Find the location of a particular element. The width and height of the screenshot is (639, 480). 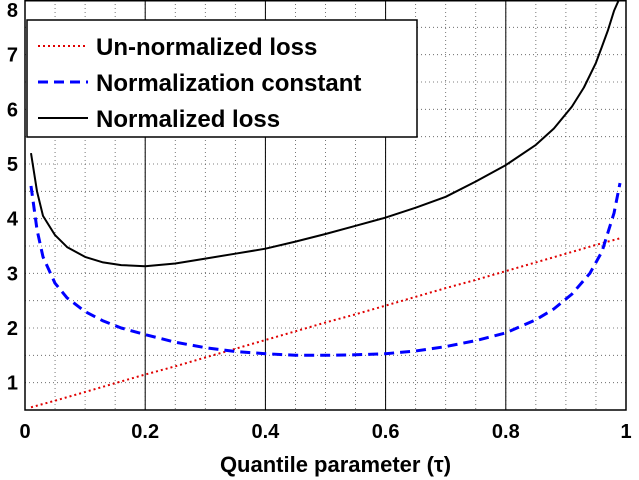

y-tick-label: 7 is located at coordinates (12, 56).